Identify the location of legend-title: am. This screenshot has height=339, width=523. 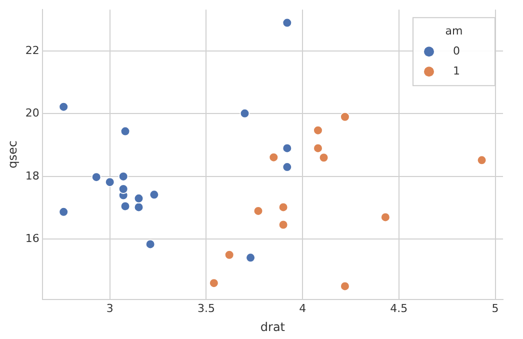
(454, 31).